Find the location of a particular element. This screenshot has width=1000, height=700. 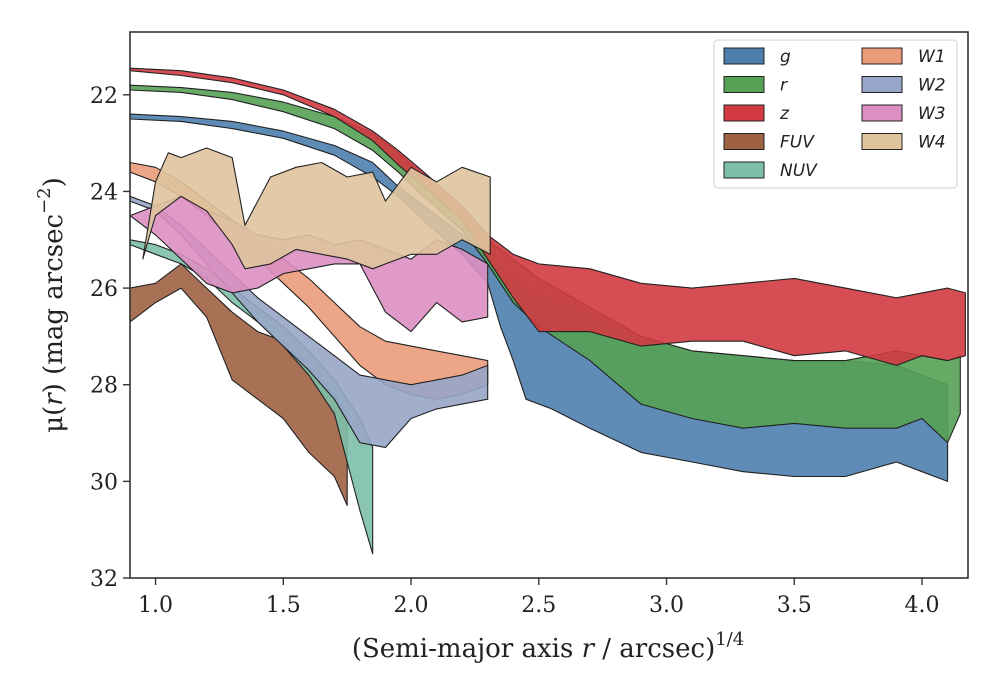

legend-swatch-fuv is located at coordinates (744, 141).